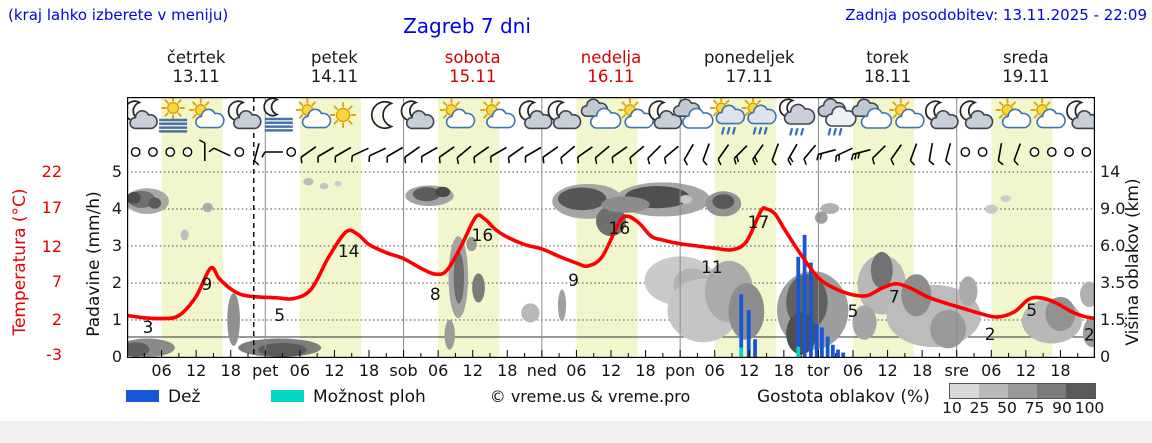  I want to click on day-date: 16.11, so click(611, 76).